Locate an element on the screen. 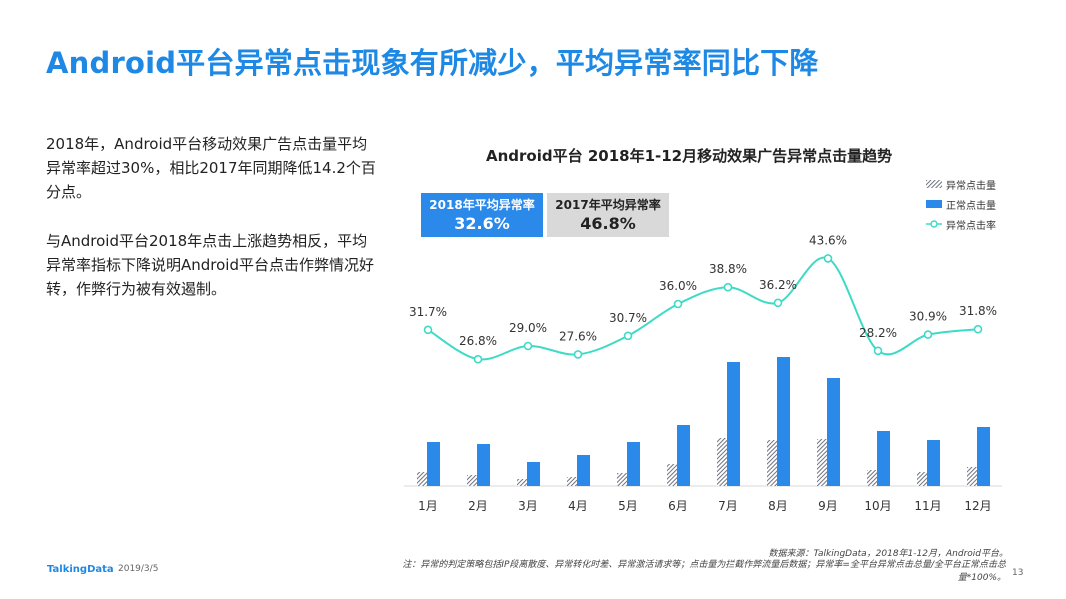 The width and height of the screenshot is (1066, 599). legend-item-abnormal: 异常点击量 is located at coordinates (961, 184).